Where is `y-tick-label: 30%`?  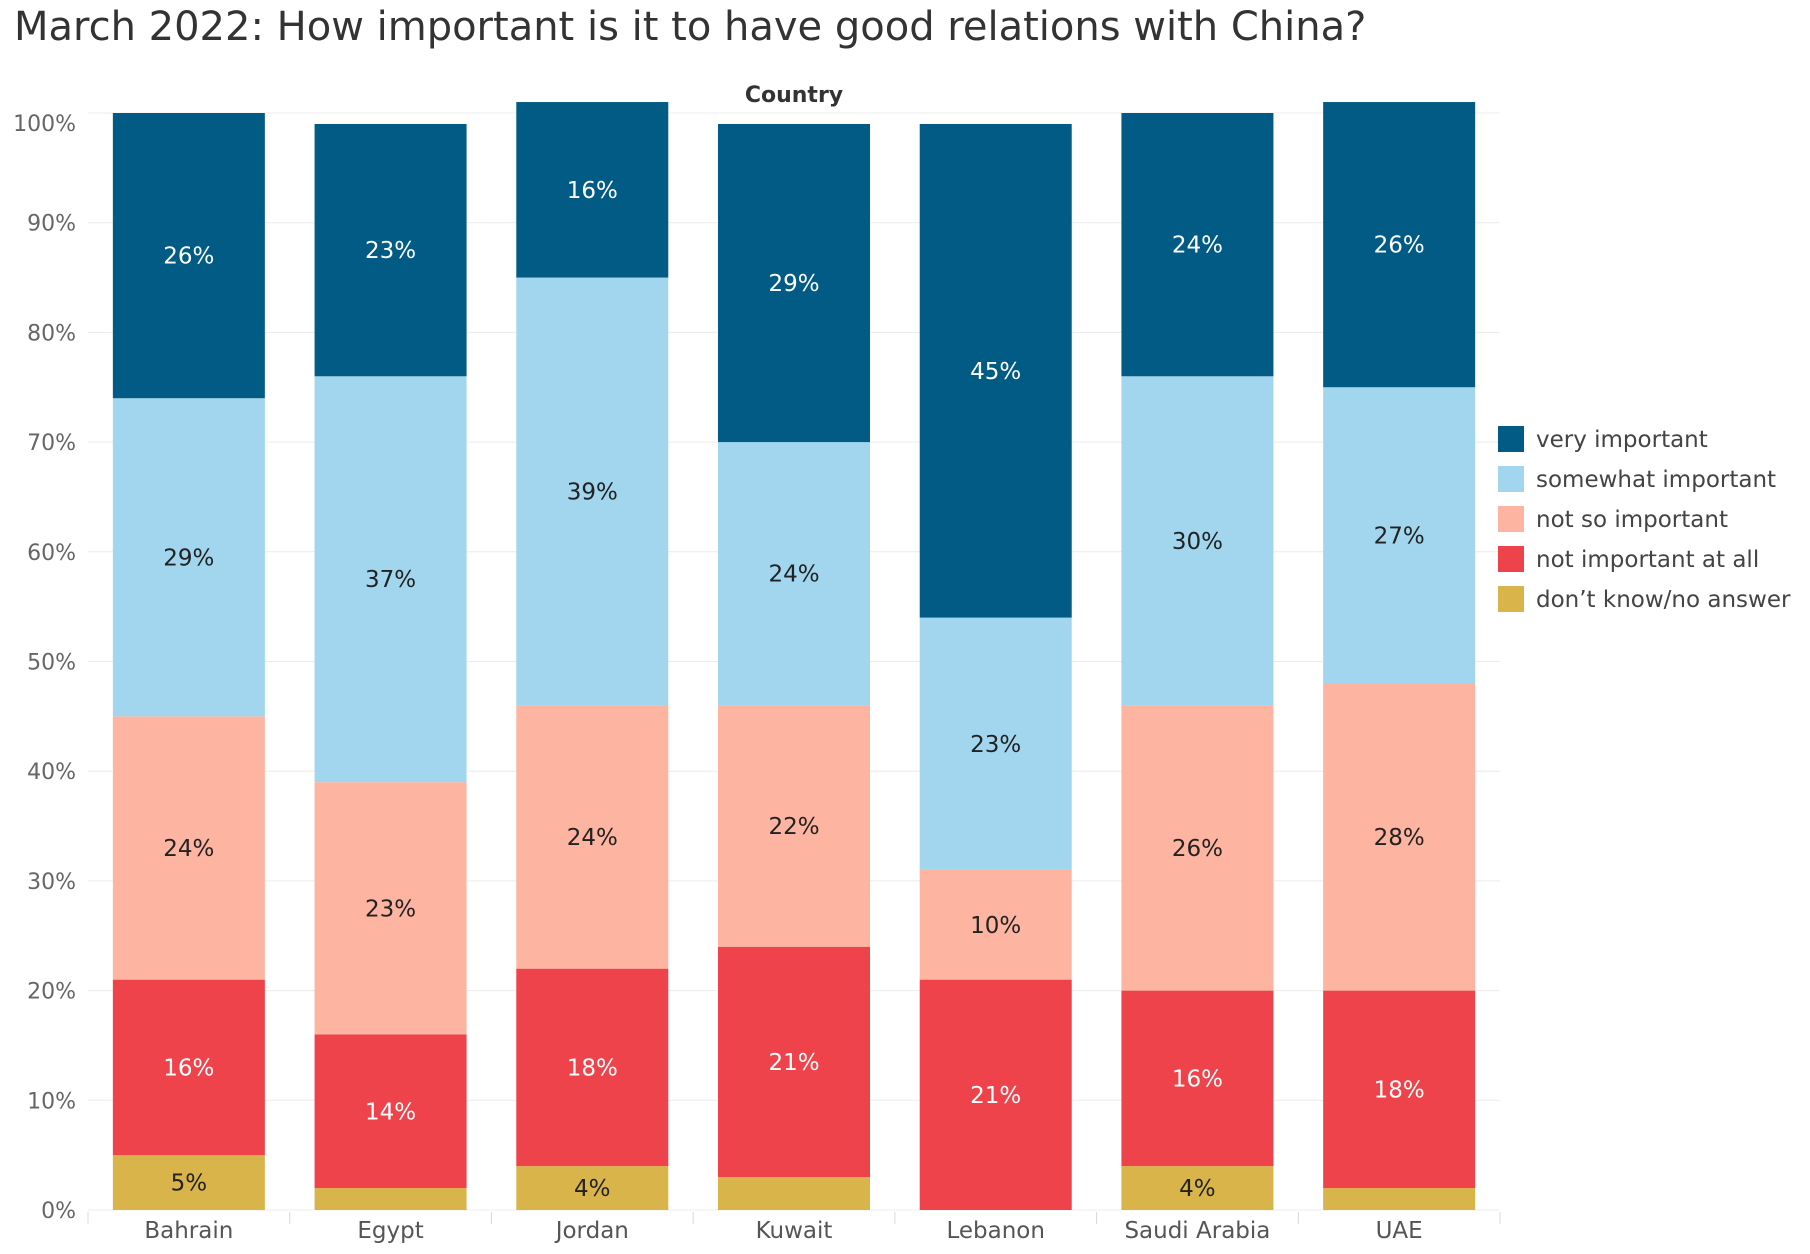
y-tick-label: 30% is located at coordinates (51, 882).